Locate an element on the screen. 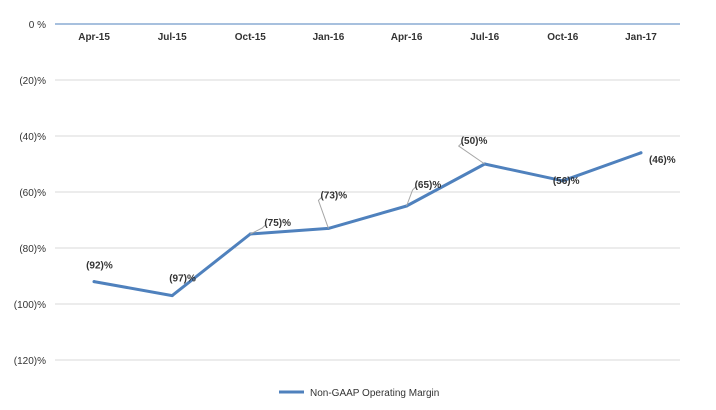 Image resolution: width=716 pixels, height=410 pixels. data-label: (56)% is located at coordinates (566, 181).